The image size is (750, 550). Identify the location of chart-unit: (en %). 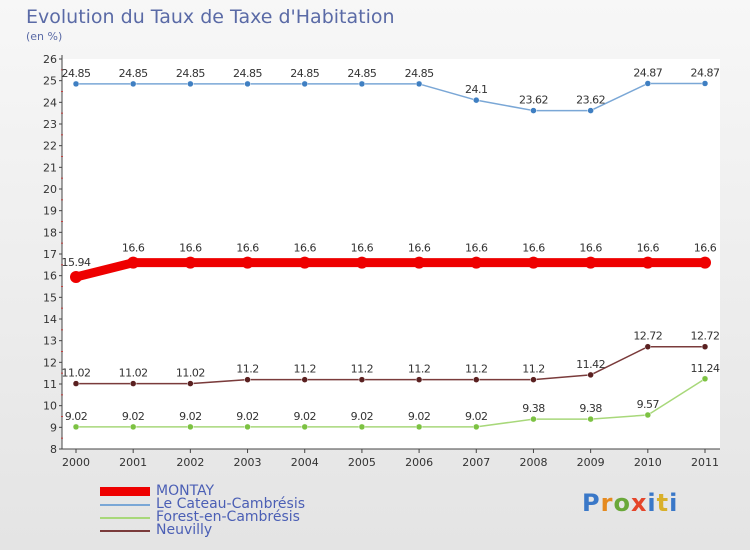
(44, 36).